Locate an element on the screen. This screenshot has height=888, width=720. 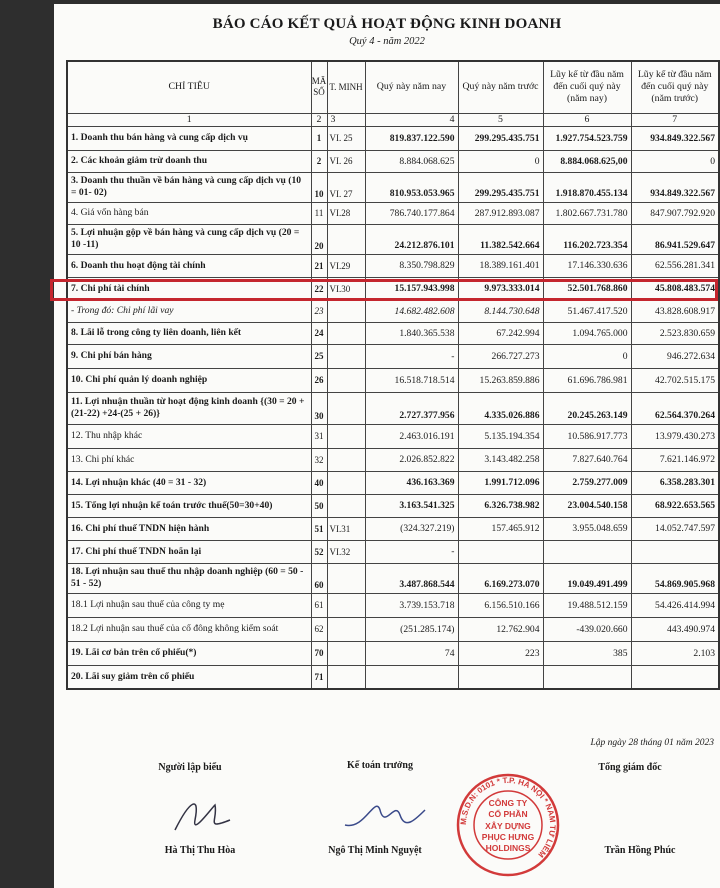
row-code: 1 is located at coordinates (319, 138).